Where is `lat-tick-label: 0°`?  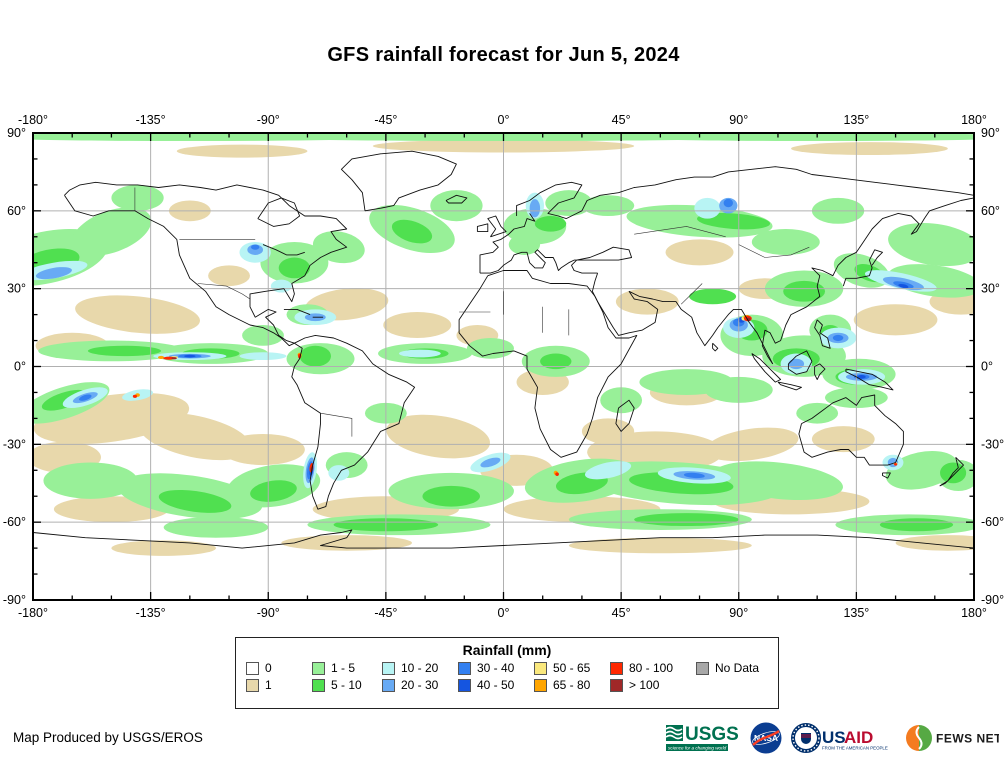 lat-tick-label: 0° is located at coordinates (20, 367).